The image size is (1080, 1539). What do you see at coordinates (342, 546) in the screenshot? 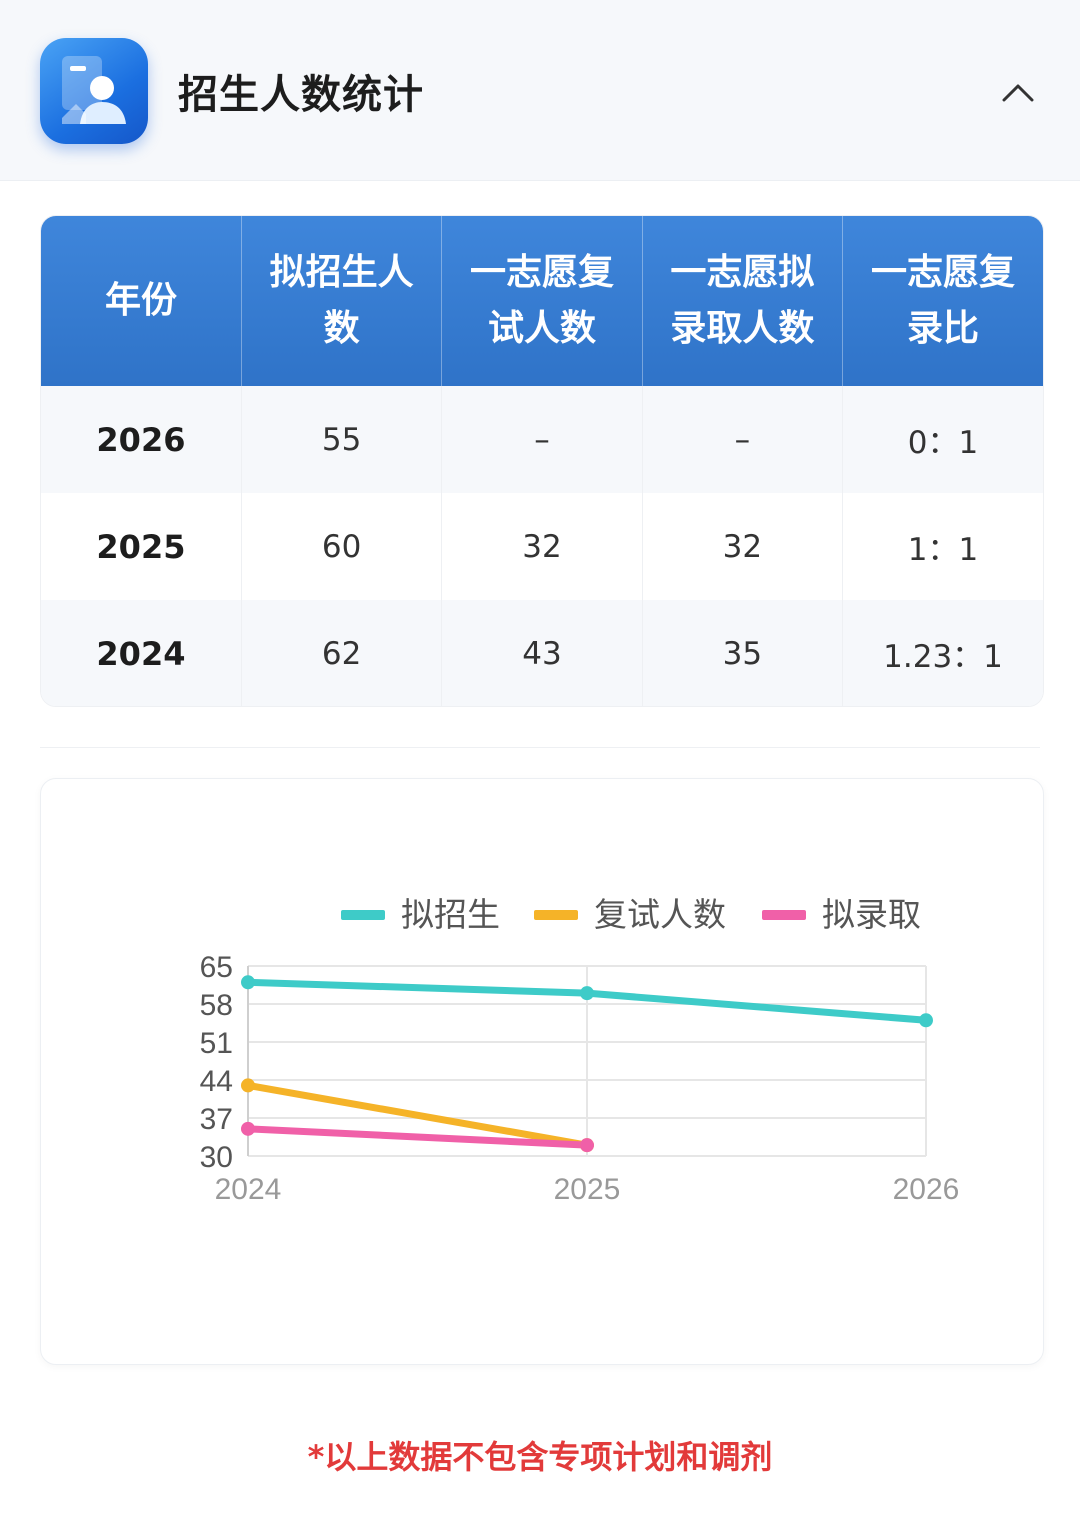
I see `cell-planned: 60` at bounding box center [342, 546].